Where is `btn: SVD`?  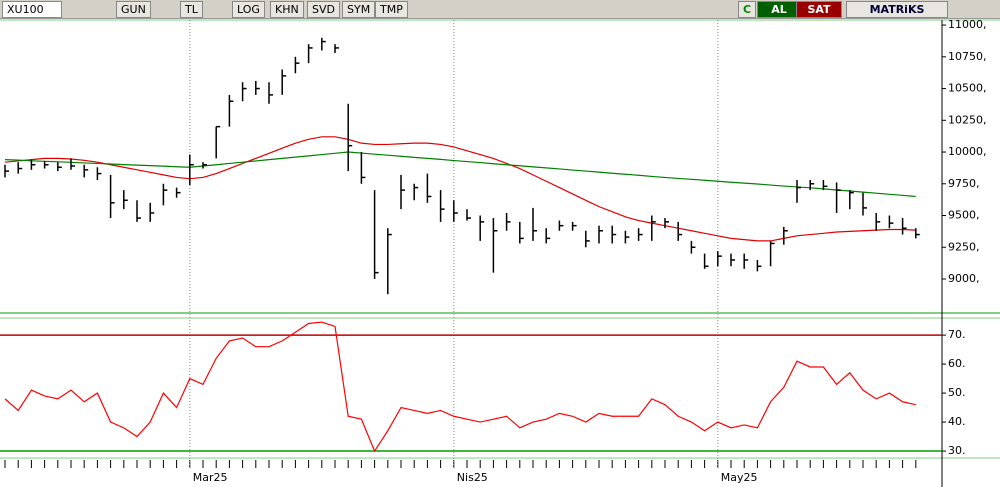
btn: SVD is located at coordinates (323, 9).